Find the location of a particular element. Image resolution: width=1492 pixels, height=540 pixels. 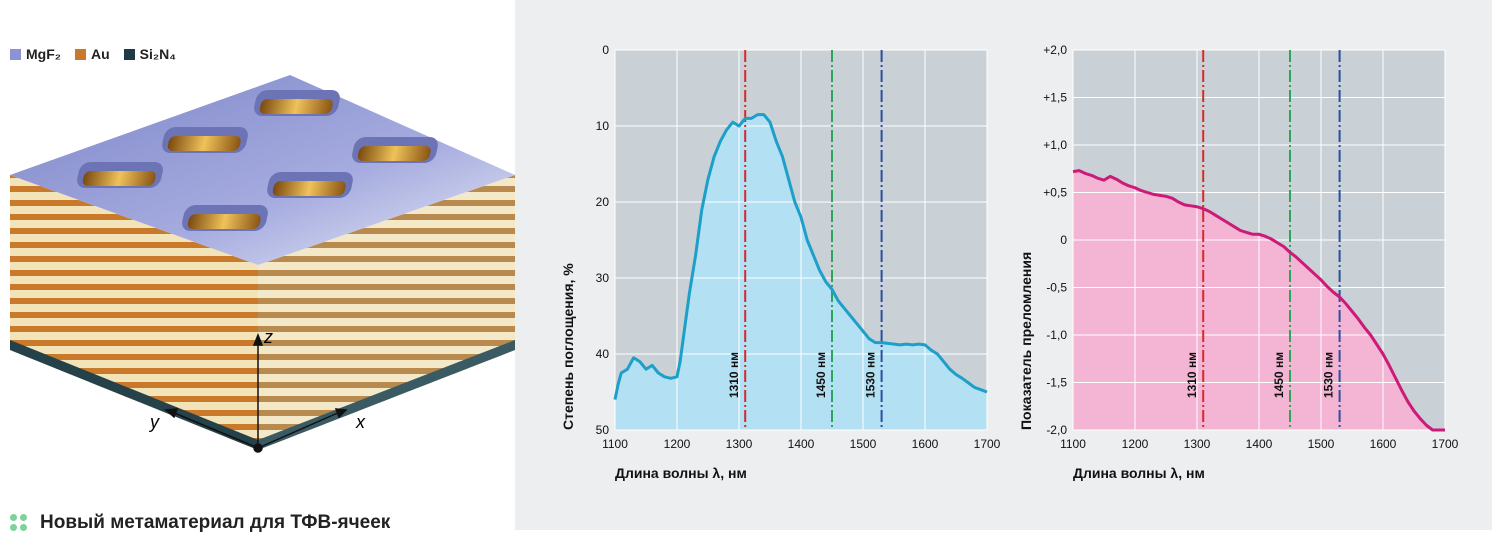

legend-label-si2n4: Si₂N₄ is located at coordinates (157, 54).